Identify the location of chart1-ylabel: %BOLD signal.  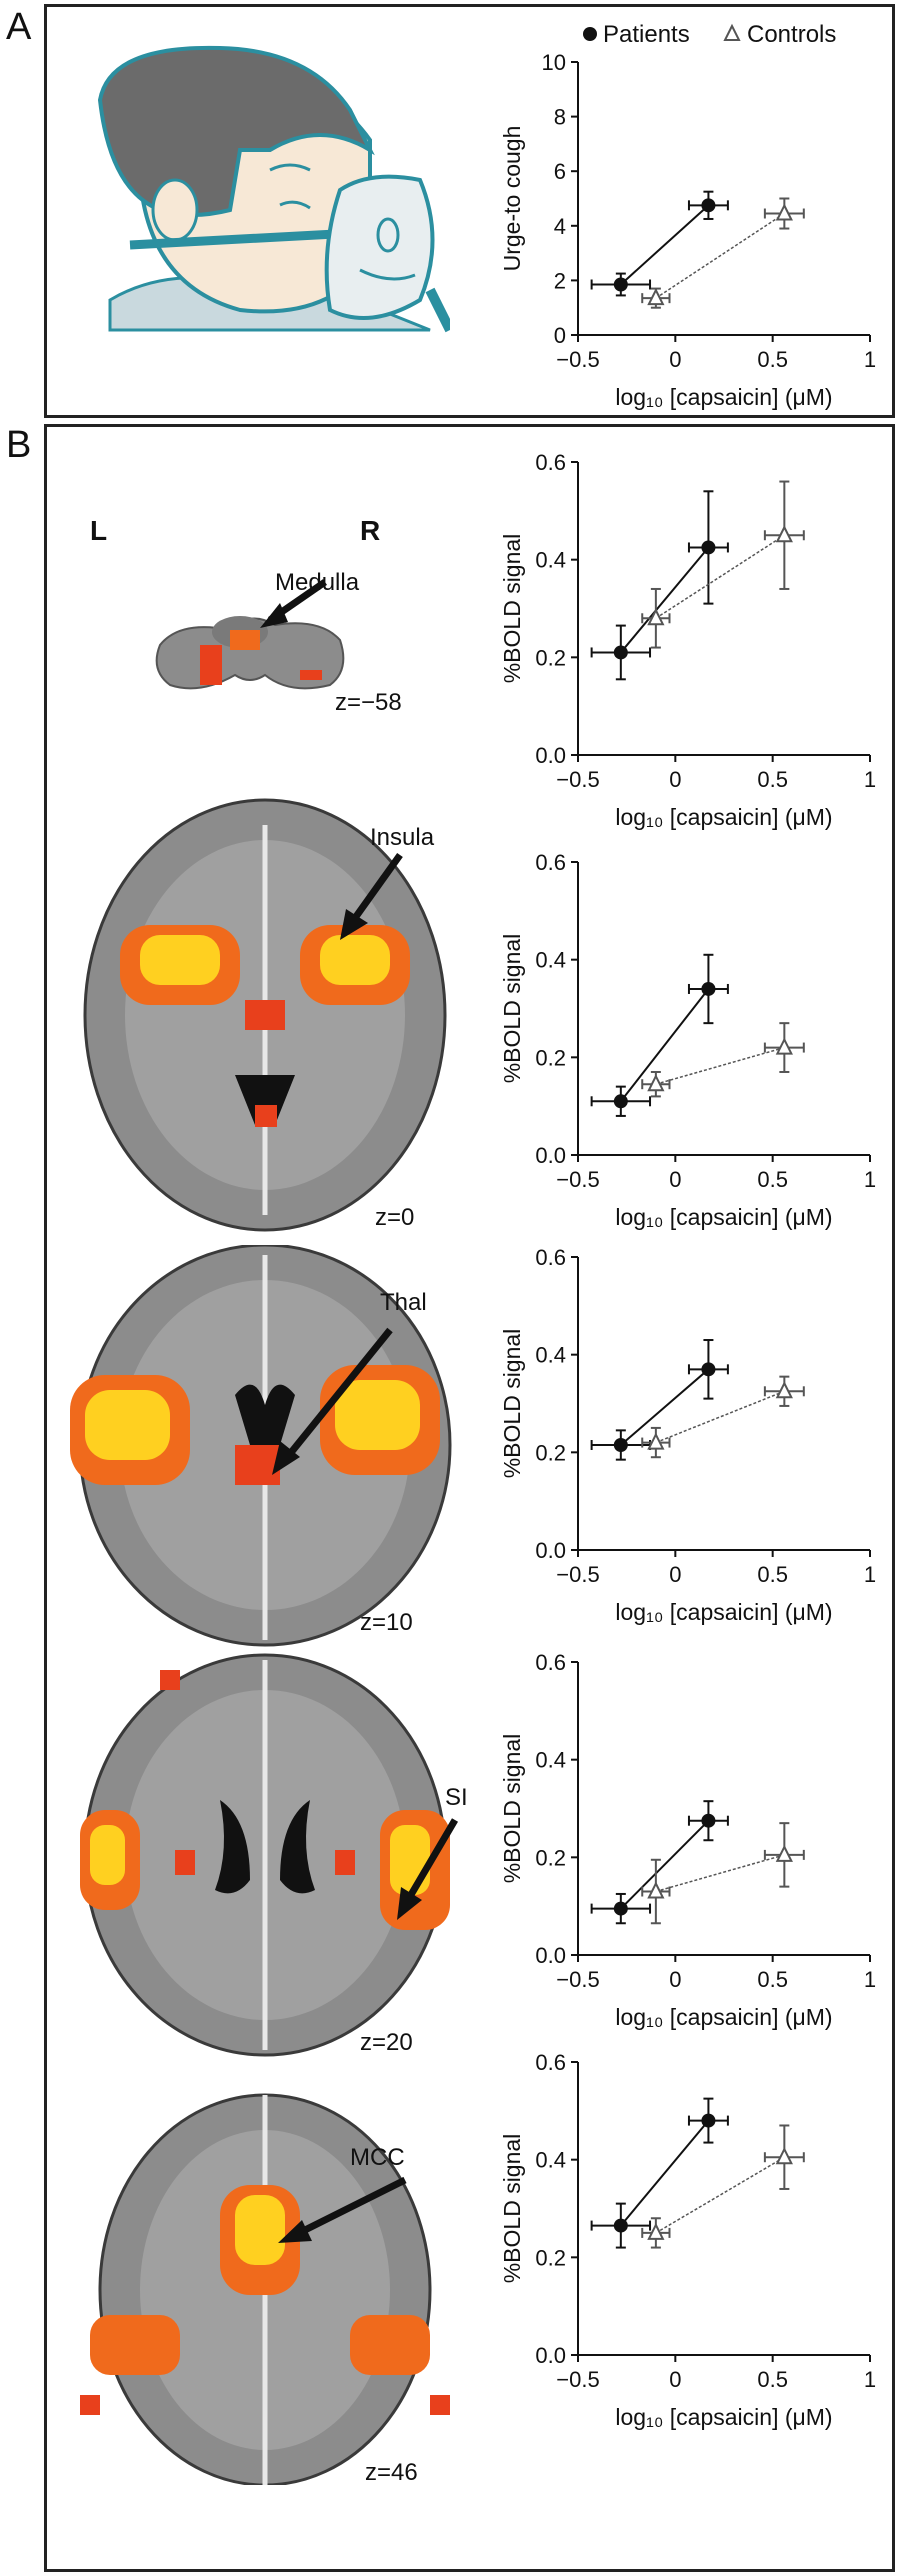
(512, 609).